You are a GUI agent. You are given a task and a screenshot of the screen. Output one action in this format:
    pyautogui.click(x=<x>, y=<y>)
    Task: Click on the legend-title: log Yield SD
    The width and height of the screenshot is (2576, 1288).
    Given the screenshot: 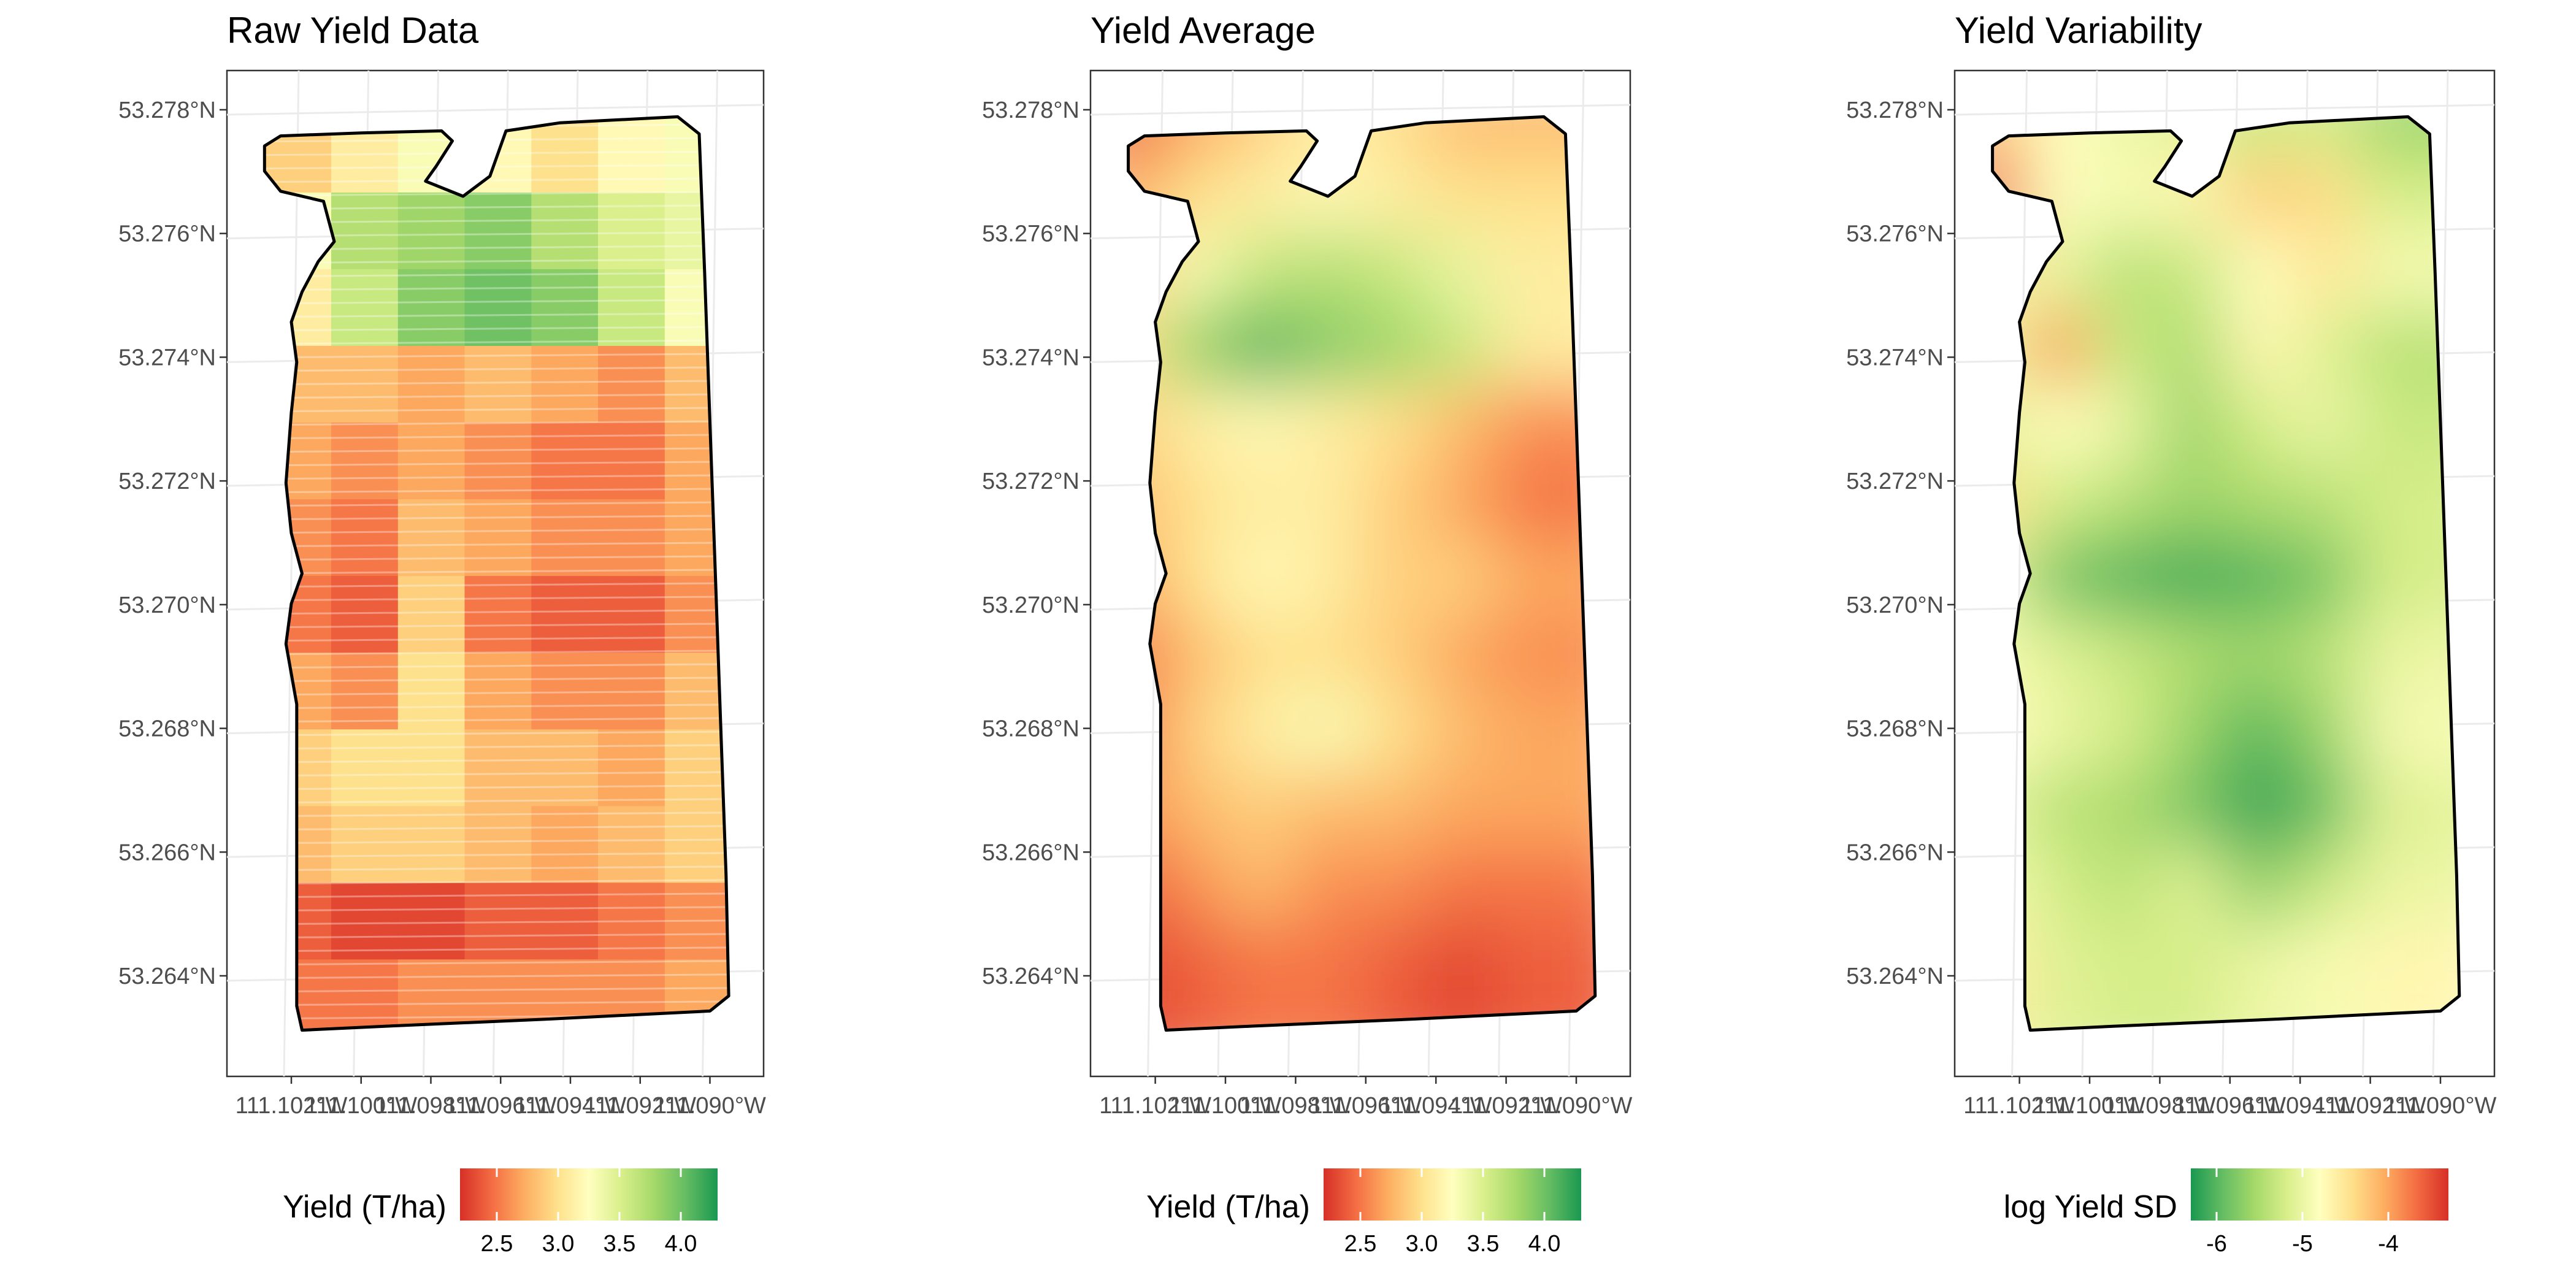 What is the action you would take?
    pyautogui.click(x=2090, y=1207)
    